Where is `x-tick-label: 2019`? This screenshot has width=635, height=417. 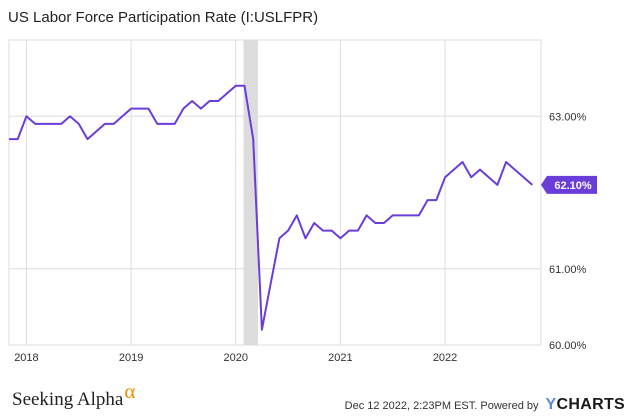 x-tick-label: 2019 is located at coordinates (131, 358).